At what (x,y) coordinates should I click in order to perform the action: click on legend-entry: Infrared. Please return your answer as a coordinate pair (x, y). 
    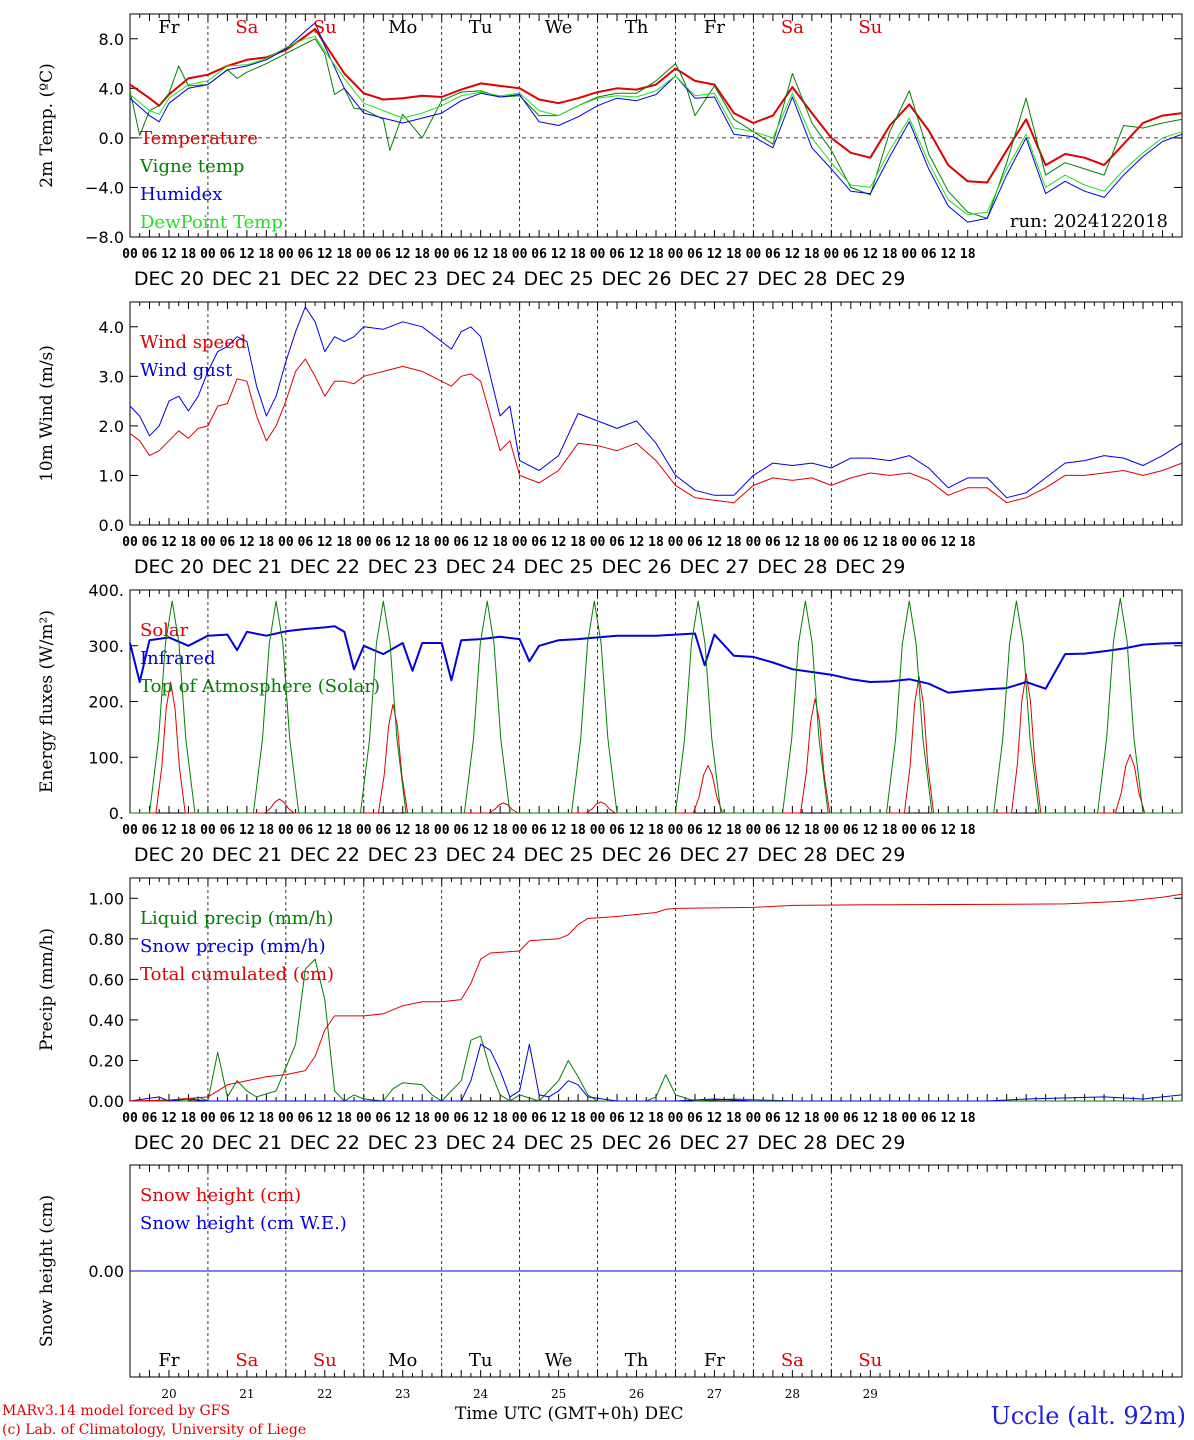
    Looking at the image, I should click on (177, 658).